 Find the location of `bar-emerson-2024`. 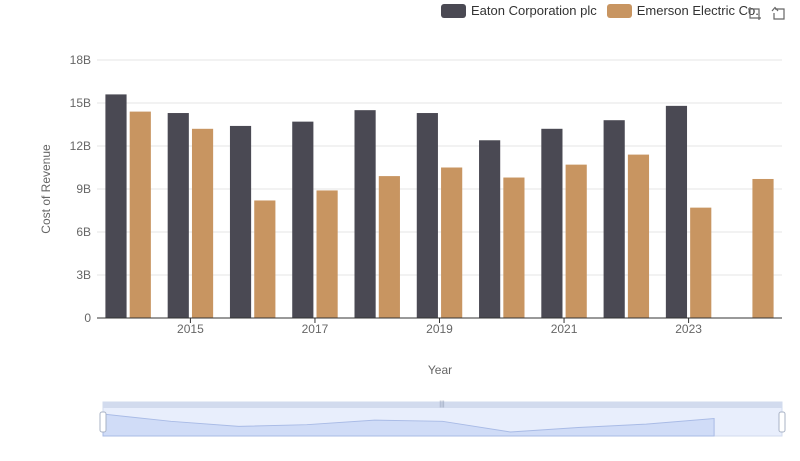

bar-emerson-2024 is located at coordinates (763, 248).